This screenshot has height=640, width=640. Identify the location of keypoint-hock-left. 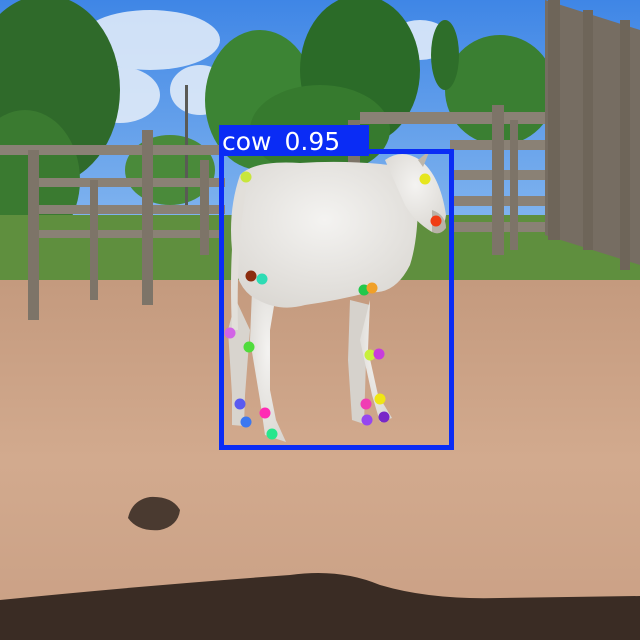
(230, 333).